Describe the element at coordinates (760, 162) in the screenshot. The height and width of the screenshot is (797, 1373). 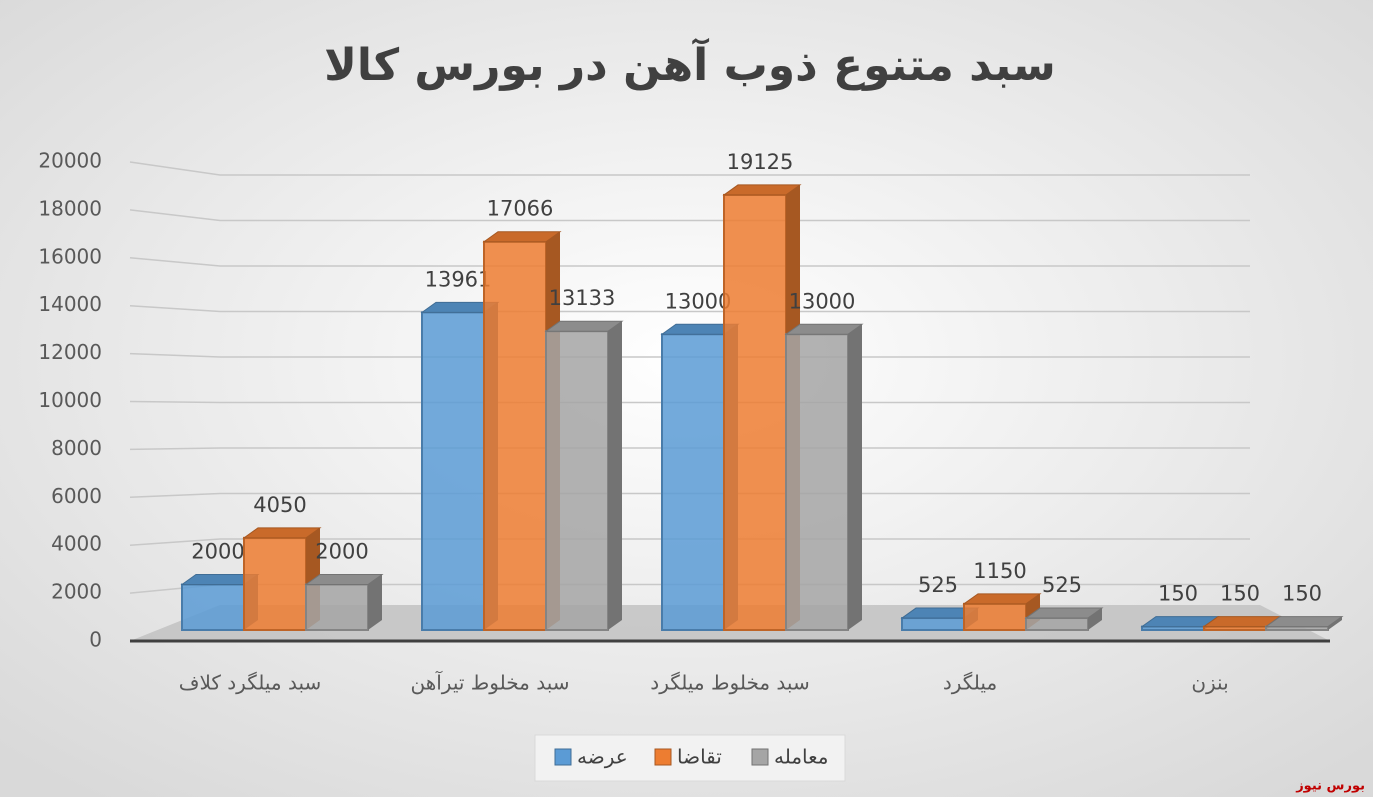
I see `value-label: 19125` at that location.